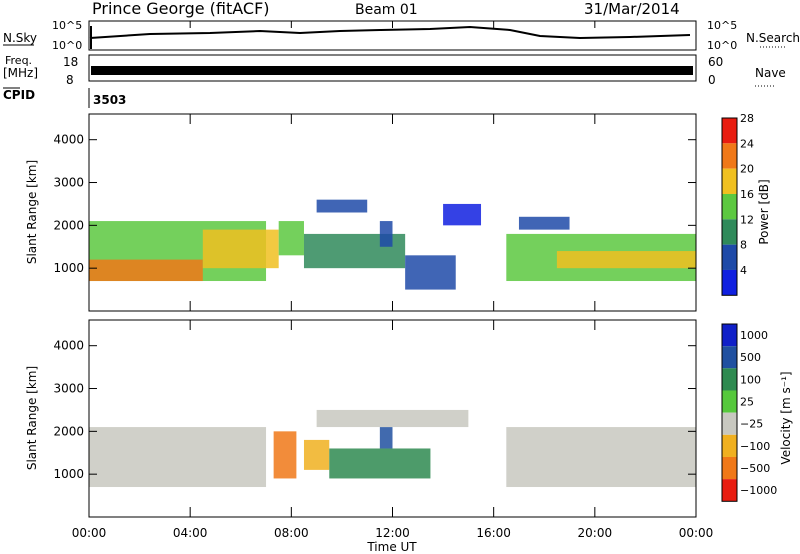 Image resolution: width=800 pixels, height=554 pixels. I want to click on colorbar-tick-label-0: 1000, so click(754, 335).